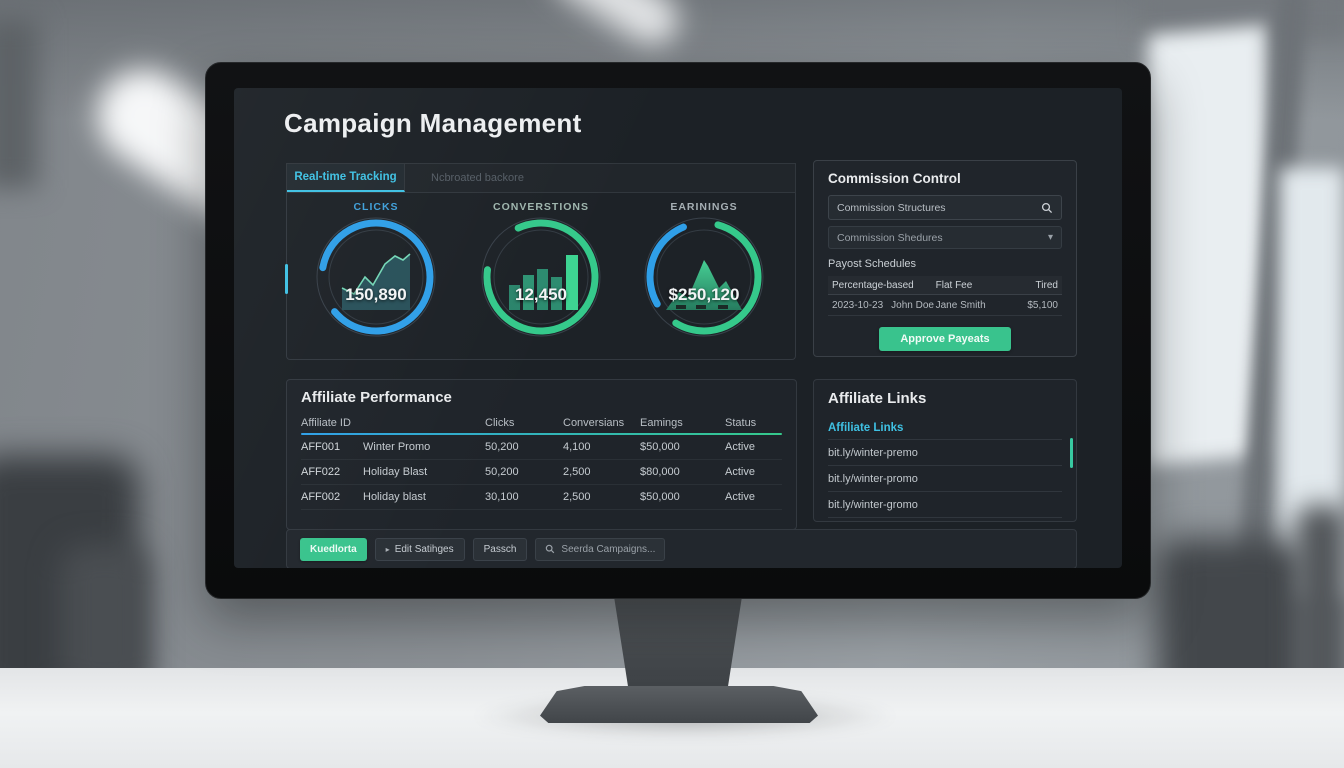 The height and width of the screenshot is (768, 1344). I want to click on commission-dropdown-value: Commission Shedures, so click(890, 237).